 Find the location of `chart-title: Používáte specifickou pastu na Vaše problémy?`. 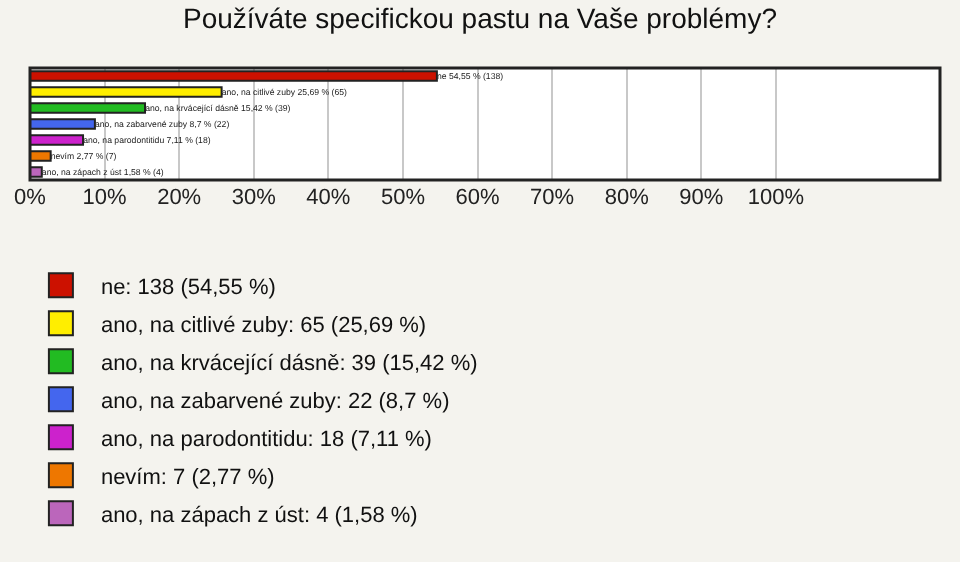

chart-title: Používáte specifickou pastu na Vaše problémy? is located at coordinates (480, 18).